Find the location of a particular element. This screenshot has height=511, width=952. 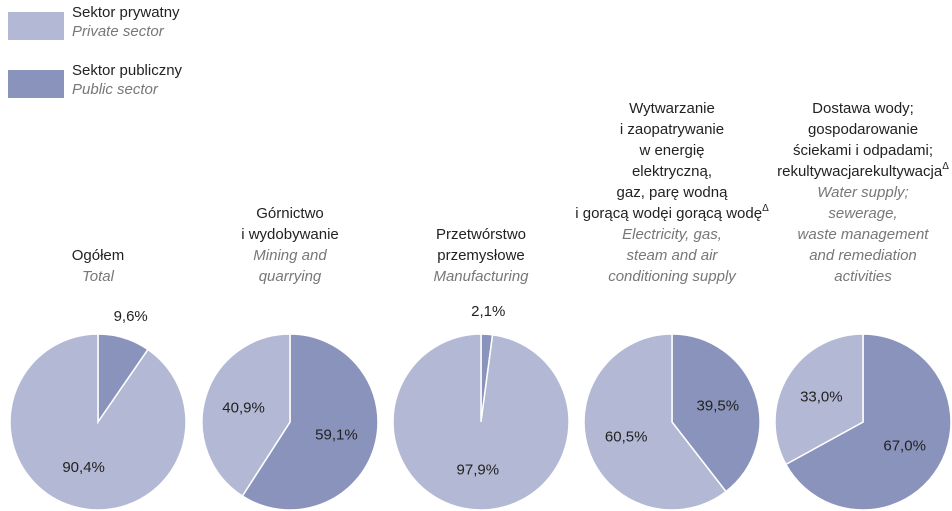

pie-title: ściekami i odpadami; is located at coordinates (863, 150).